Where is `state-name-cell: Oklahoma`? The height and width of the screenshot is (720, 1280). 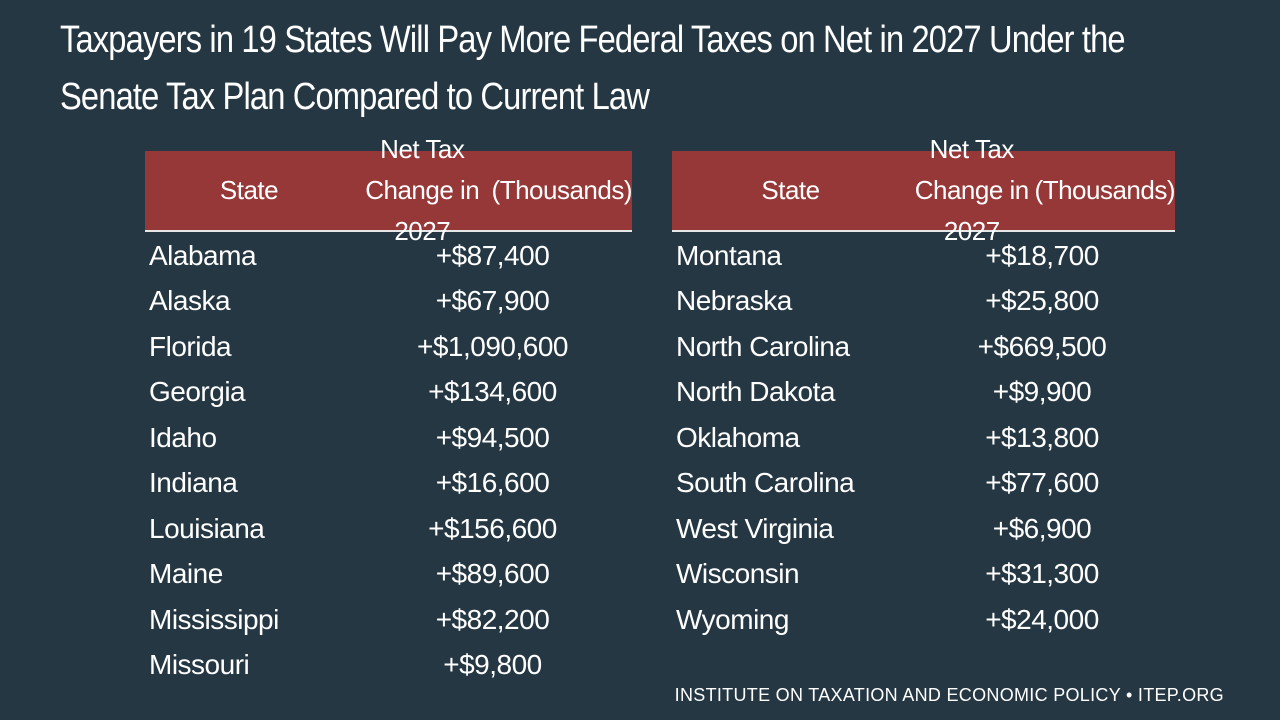 state-name-cell: Oklahoma is located at coordinates (738, 437).